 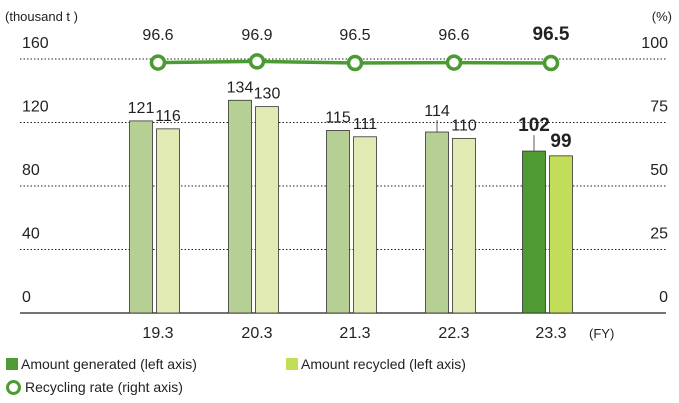 What do you see at coordinates (104, 387) in the screenshot?
I see `legend-label-rate: Recycling rate (right axis)` at bounding box center [104, 387].